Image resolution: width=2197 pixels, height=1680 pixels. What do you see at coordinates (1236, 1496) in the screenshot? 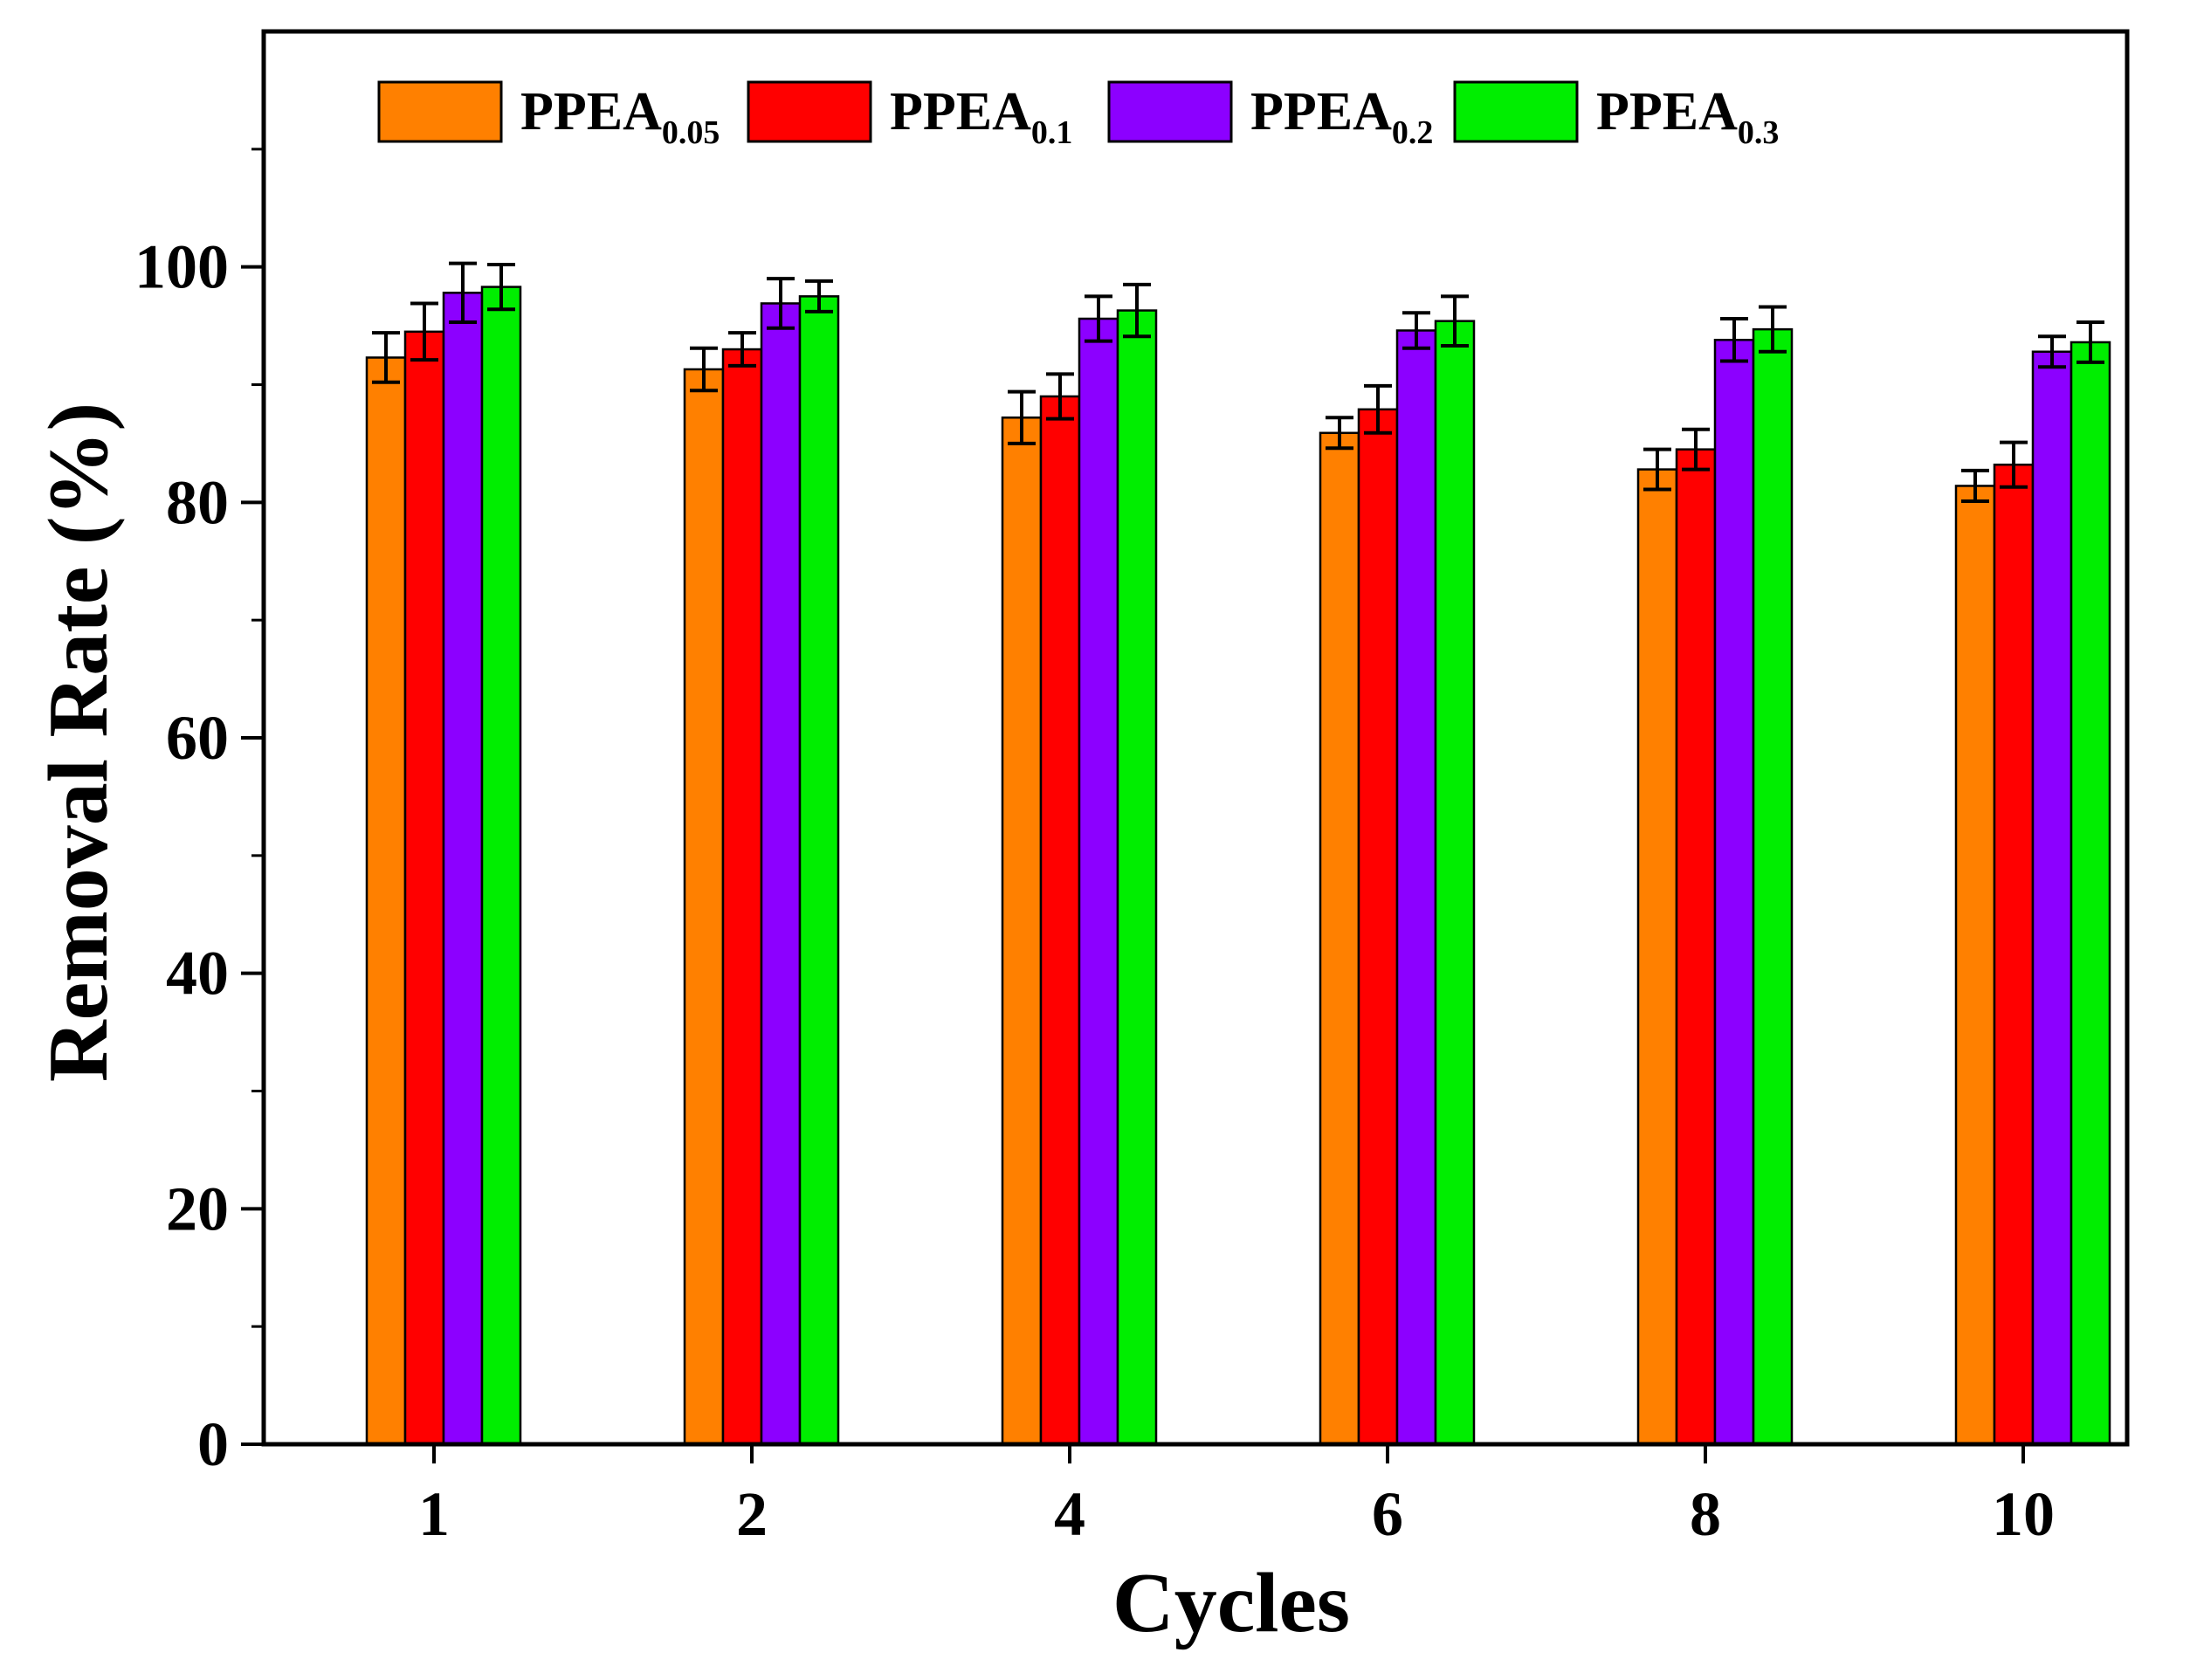
I see `x-axis: 1 2 4 6 8 10` at bounding box center [1236, 1496].